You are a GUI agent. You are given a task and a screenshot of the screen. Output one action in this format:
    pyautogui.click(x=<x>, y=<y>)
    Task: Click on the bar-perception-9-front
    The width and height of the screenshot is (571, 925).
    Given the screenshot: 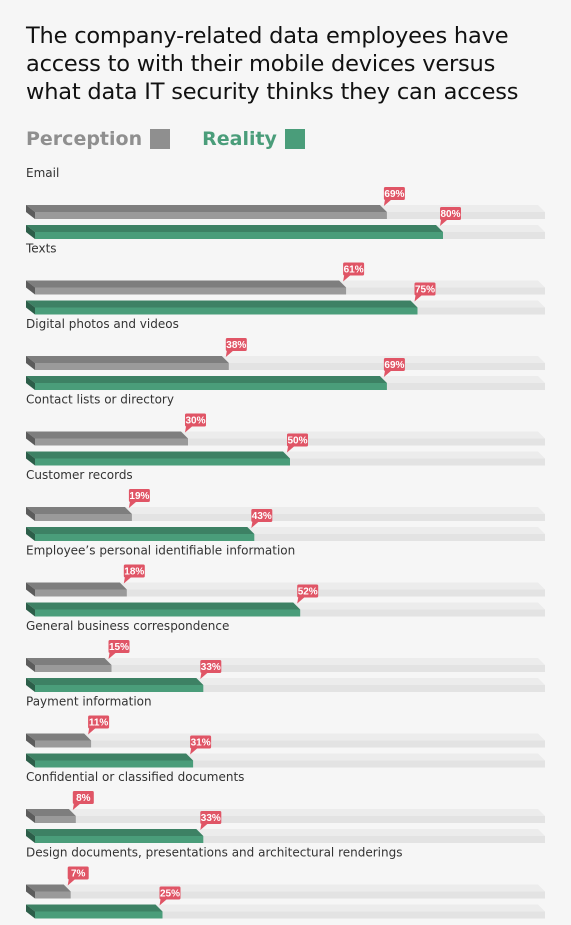 What is the action you would take?
    pyautogui.click(x=55, y=819)
    